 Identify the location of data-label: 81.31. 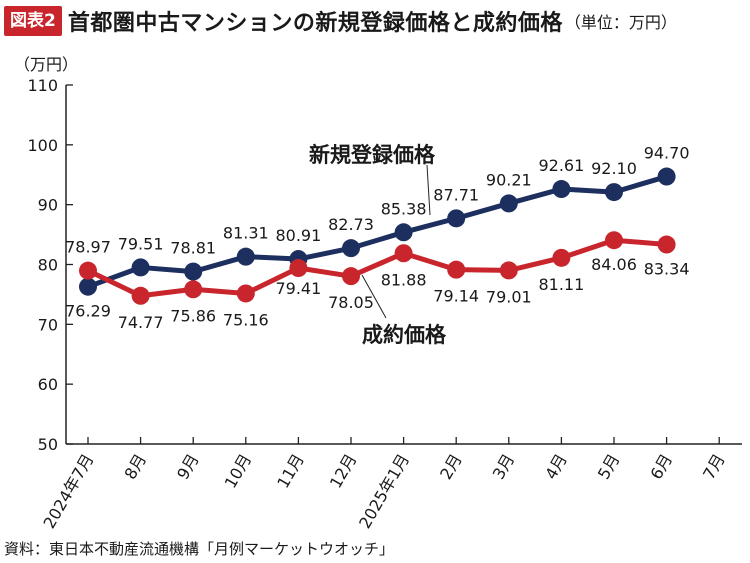
(246, 233).